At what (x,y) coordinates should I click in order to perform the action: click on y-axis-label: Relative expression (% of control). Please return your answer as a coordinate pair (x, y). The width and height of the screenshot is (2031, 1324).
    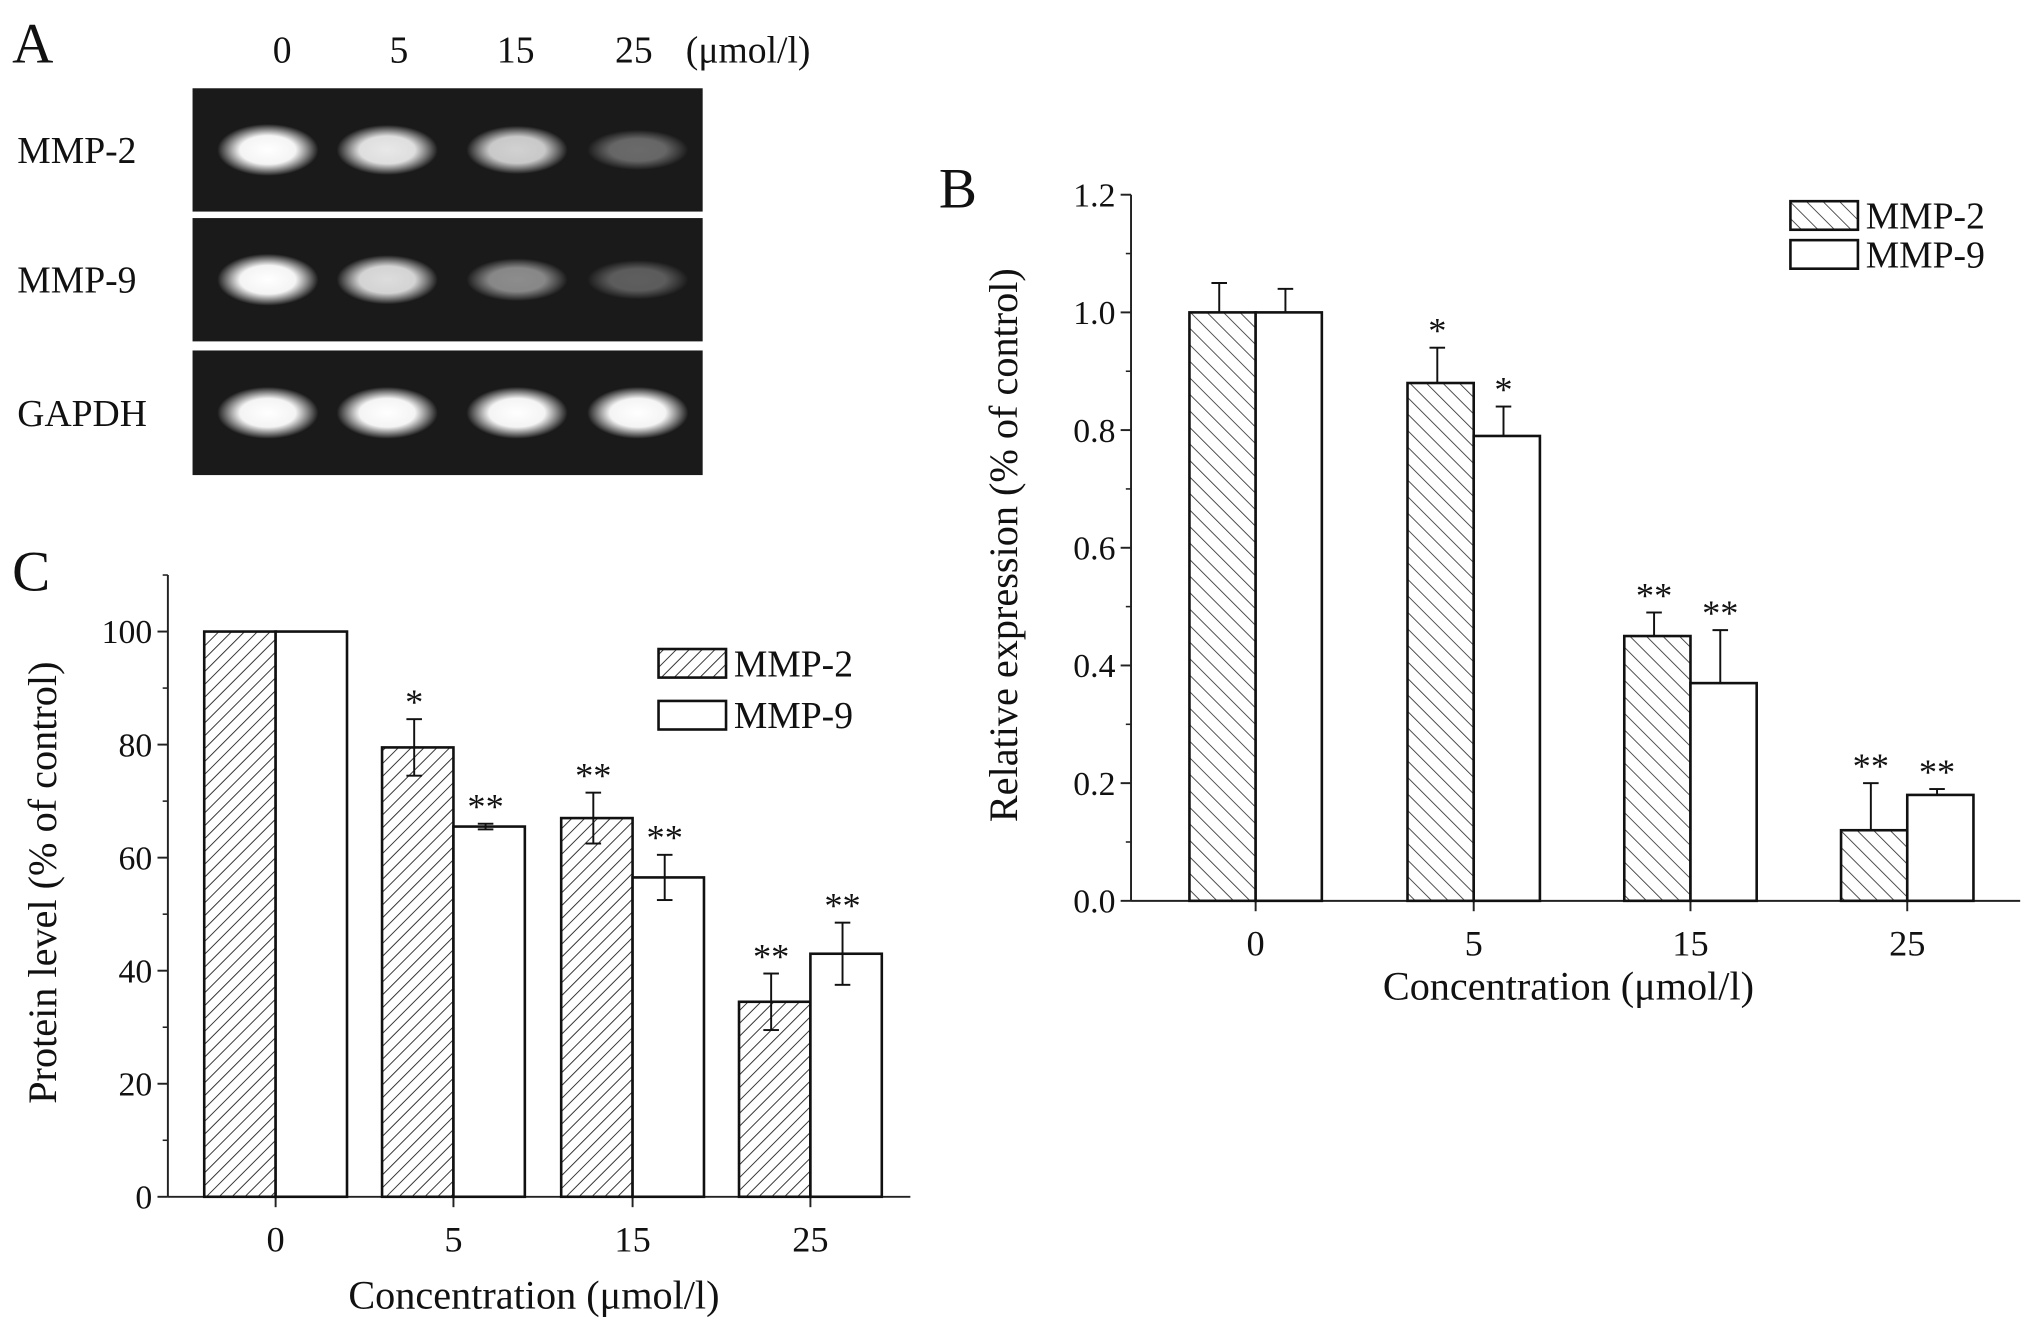
    Looking at the image, I should click on (1003, 545).